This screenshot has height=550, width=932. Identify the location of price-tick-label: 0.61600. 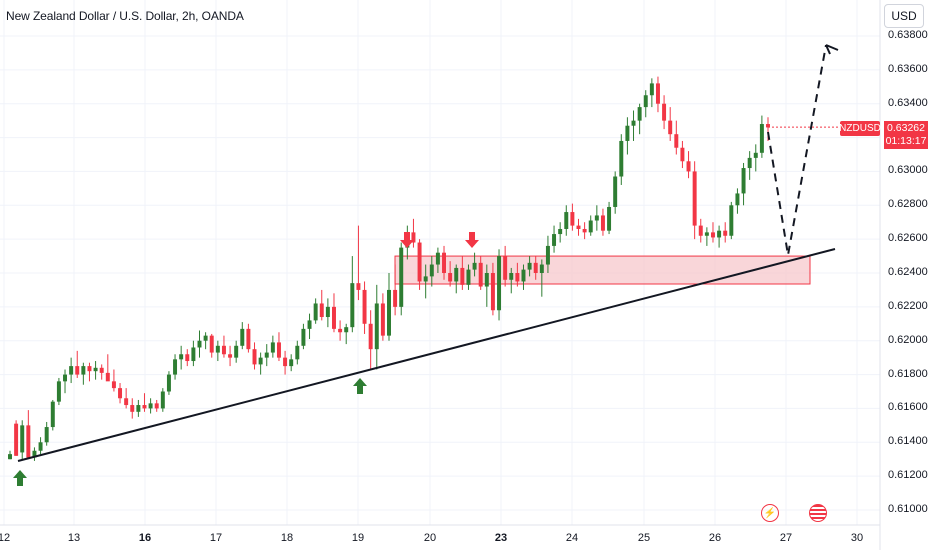
(908, 407).